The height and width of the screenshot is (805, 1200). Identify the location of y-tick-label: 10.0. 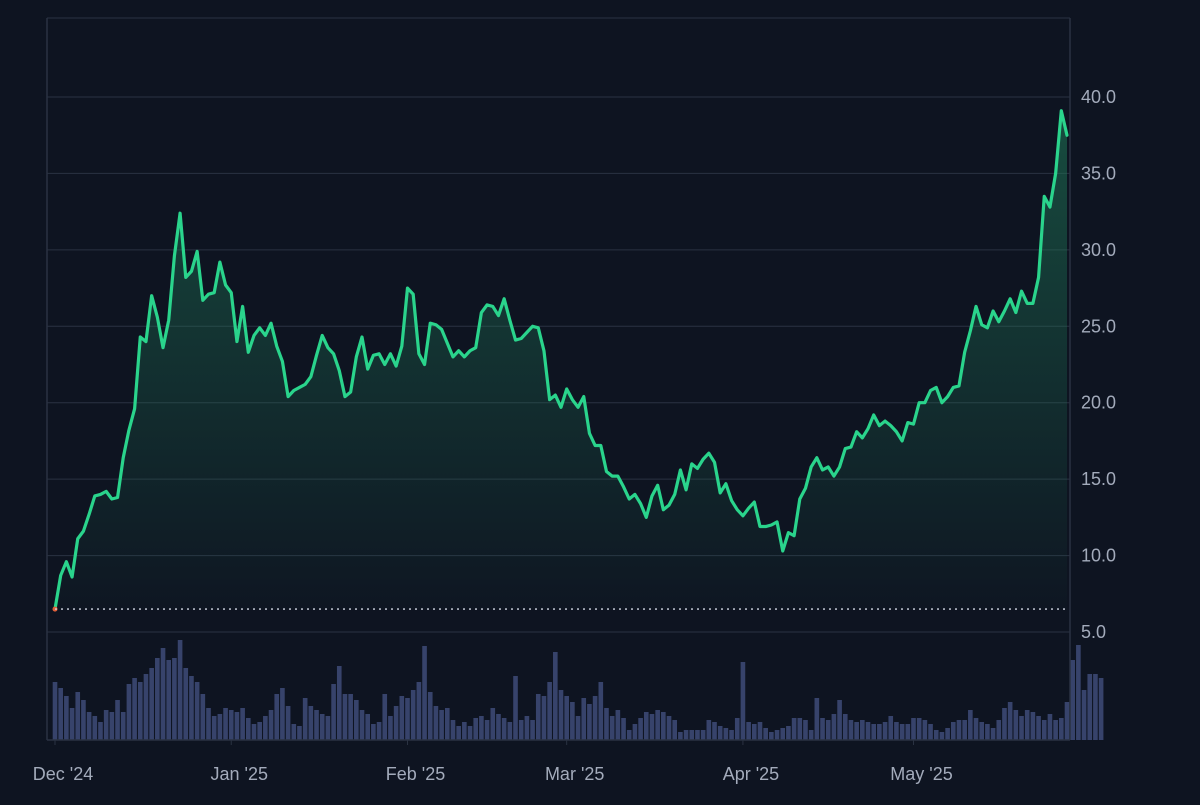
(1098, 556).